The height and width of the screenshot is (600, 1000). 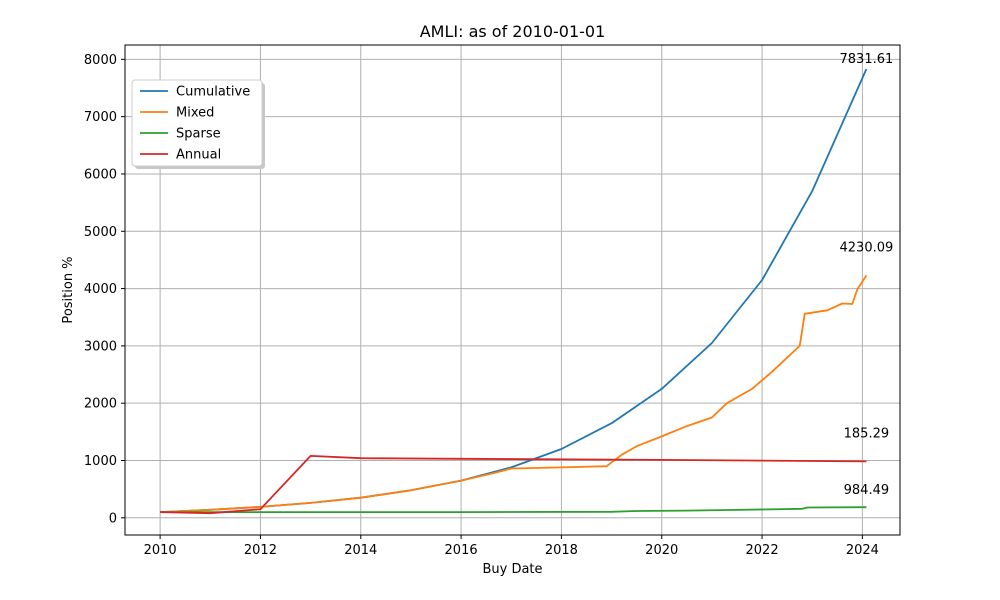 What do you see at coordinates (762, 550) in the screenshot?
I see `x-tick-label: 2022` at bounding box center [762, 550].